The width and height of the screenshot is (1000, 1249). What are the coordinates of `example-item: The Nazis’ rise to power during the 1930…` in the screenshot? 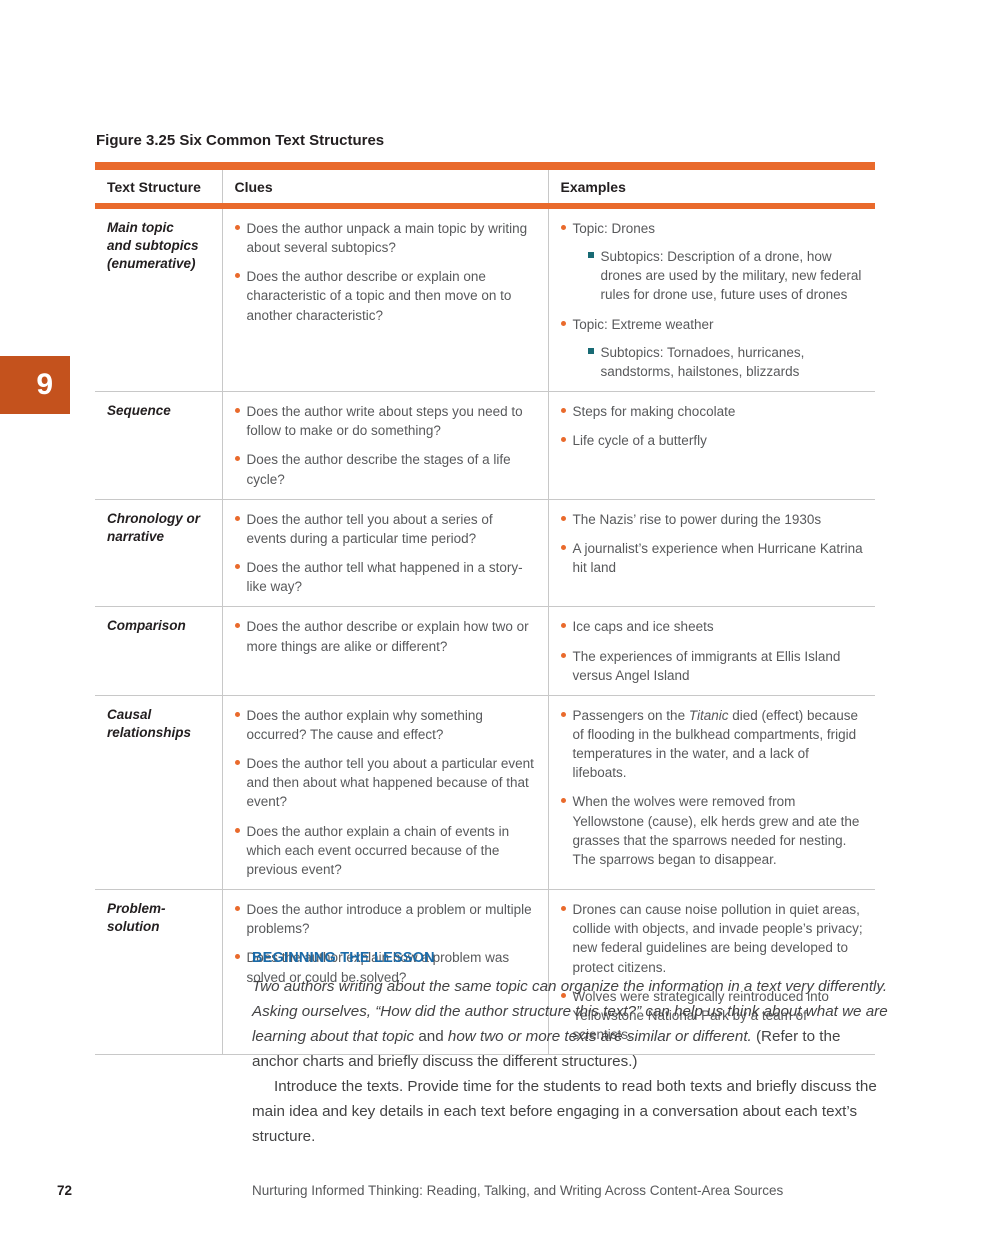 It's located at (712, 519).